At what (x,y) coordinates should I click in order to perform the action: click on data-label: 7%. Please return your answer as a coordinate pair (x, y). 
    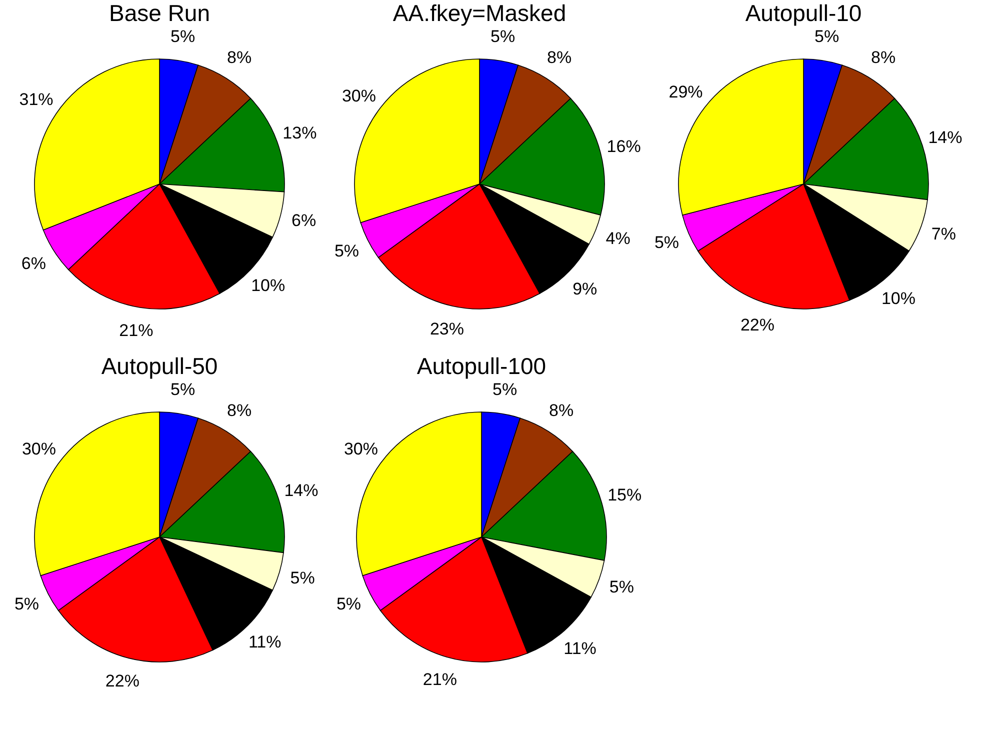
    Looking at the image, I should click on (943, 234).